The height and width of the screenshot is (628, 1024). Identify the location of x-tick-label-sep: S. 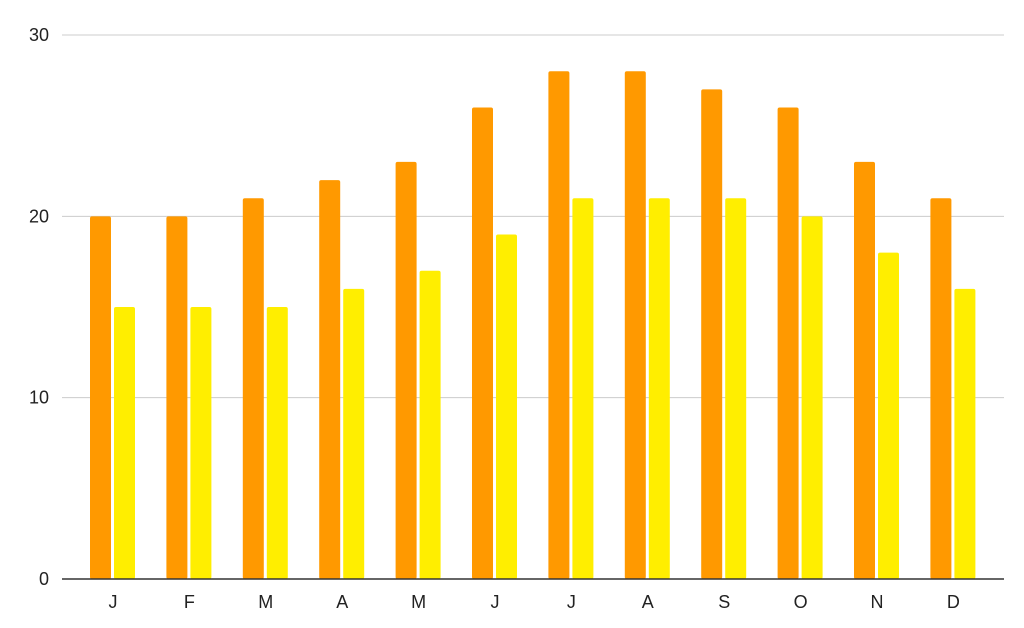
(724, 602).